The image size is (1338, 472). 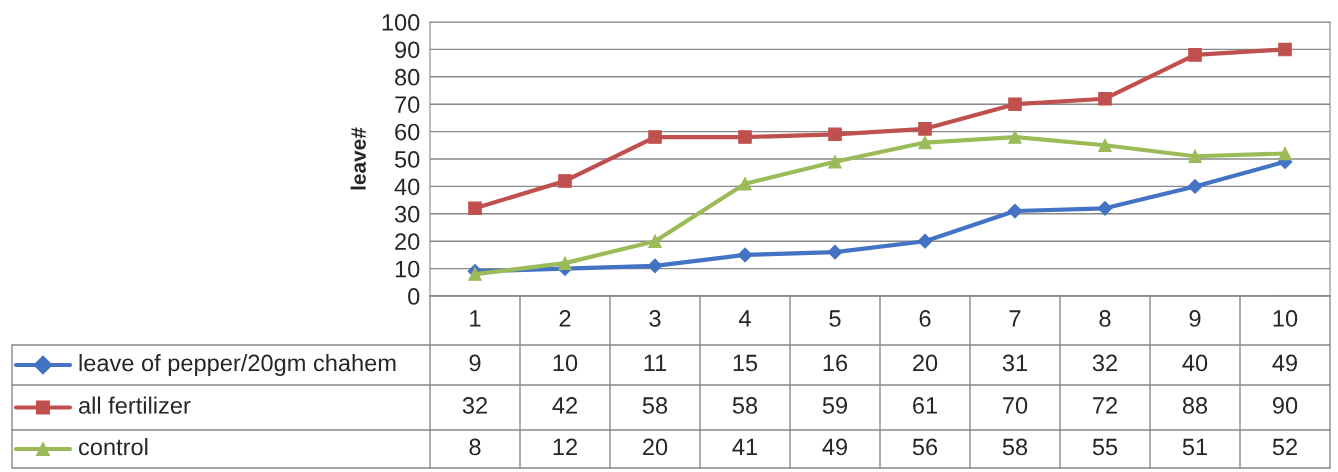 I want to click on y-tick-label: 80, so click(x=407, y=77).